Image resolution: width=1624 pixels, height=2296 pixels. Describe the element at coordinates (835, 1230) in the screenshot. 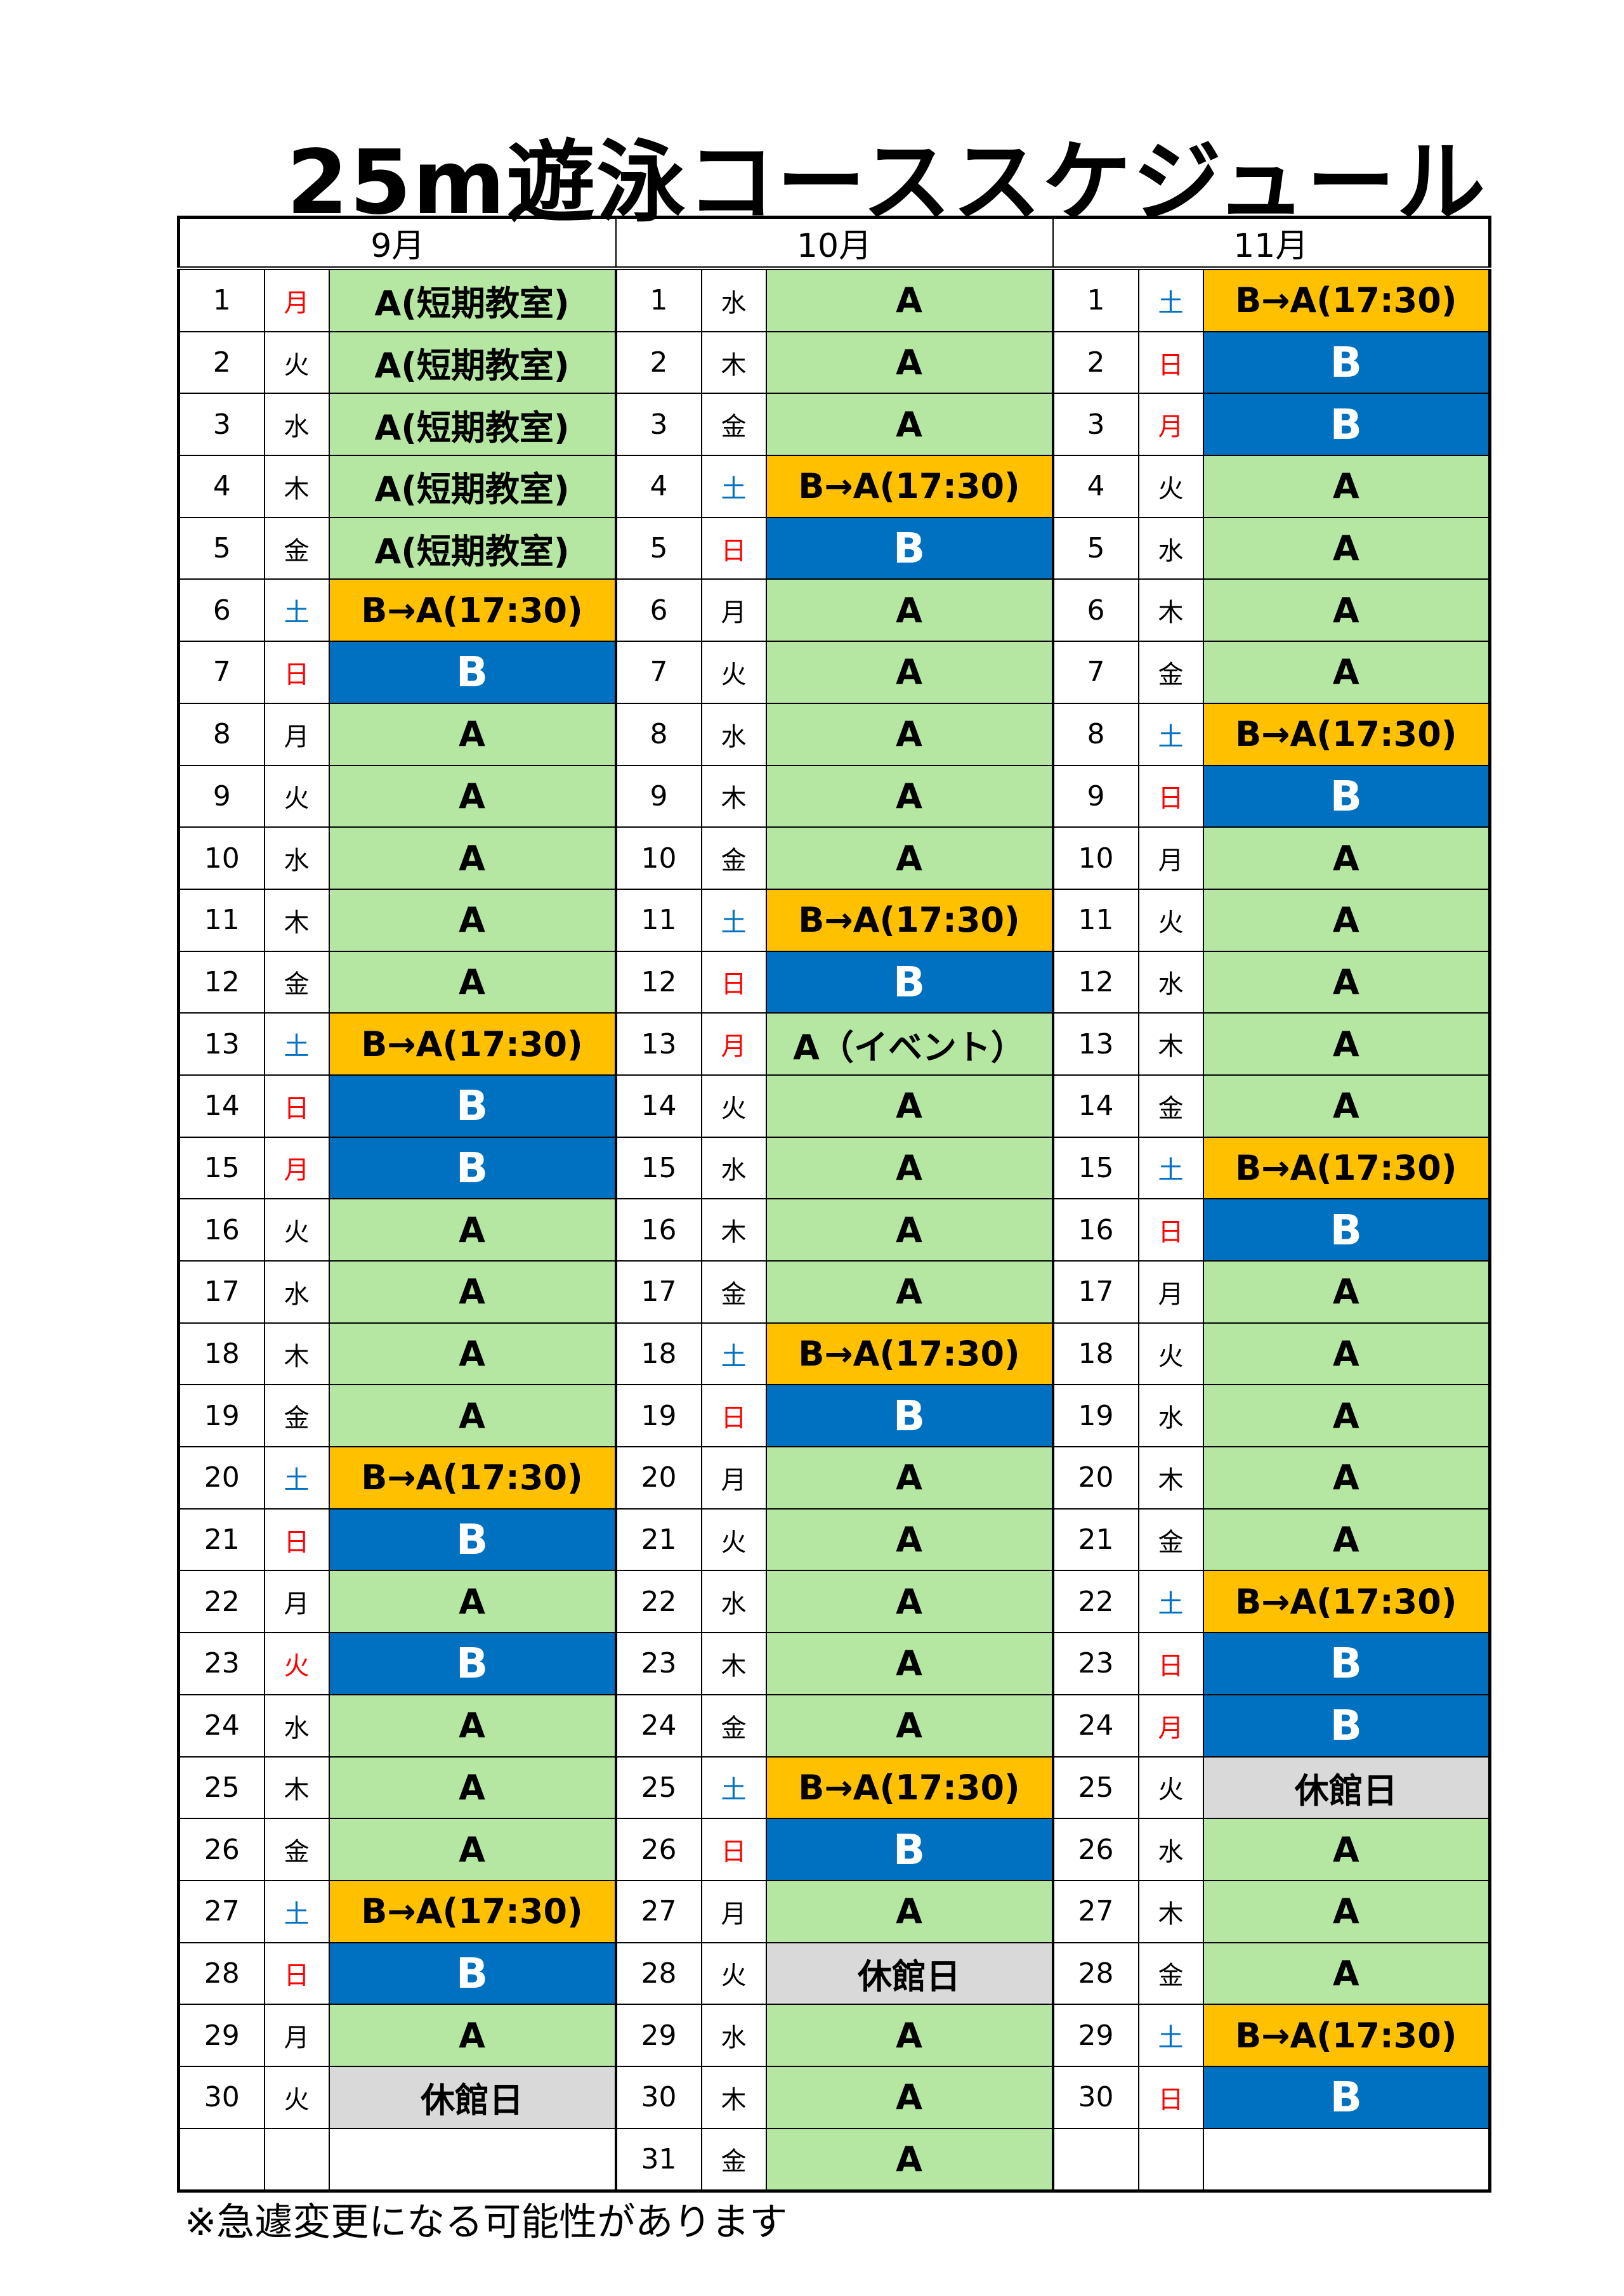

I see `table-row: 16 火 A 16 木 A 16 日 B` at that location.